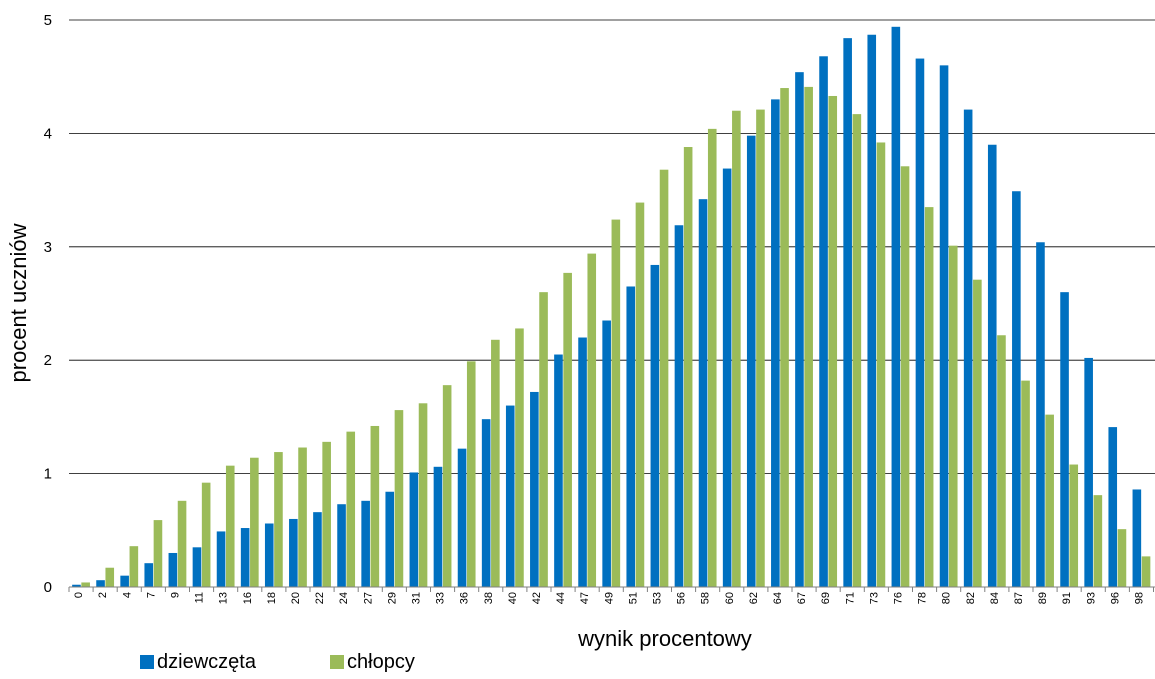 Image resolution: width=1155 pixels, height=679 pixels. Describe the element at coordinates (48, 587) in the screenshot. I see `y-tick-label: 0` at that location.